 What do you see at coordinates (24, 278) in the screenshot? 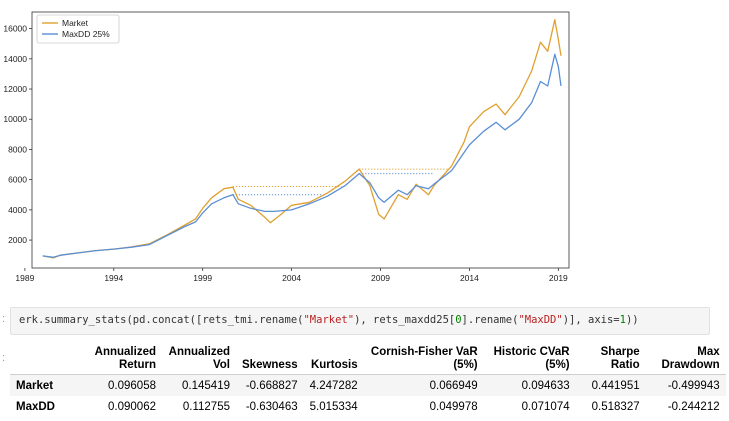
I see `x-tick-label: 1989` at bounding box center [24, 278].